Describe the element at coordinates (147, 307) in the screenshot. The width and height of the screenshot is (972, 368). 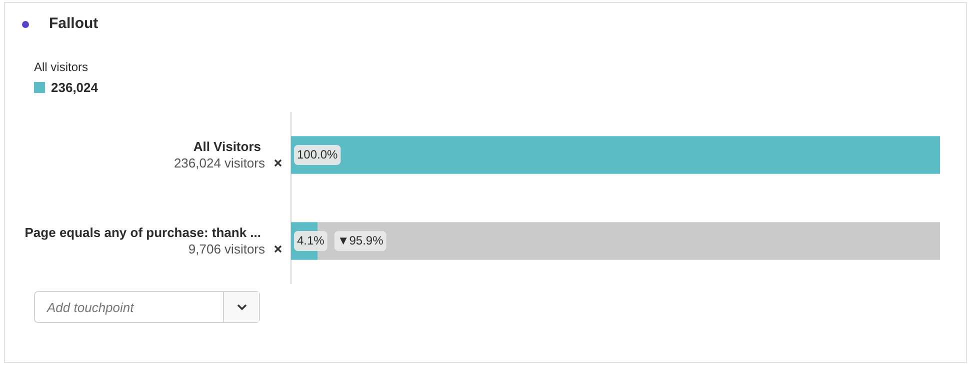
I see `touchpoint-field: Add touchpoint` at that location.